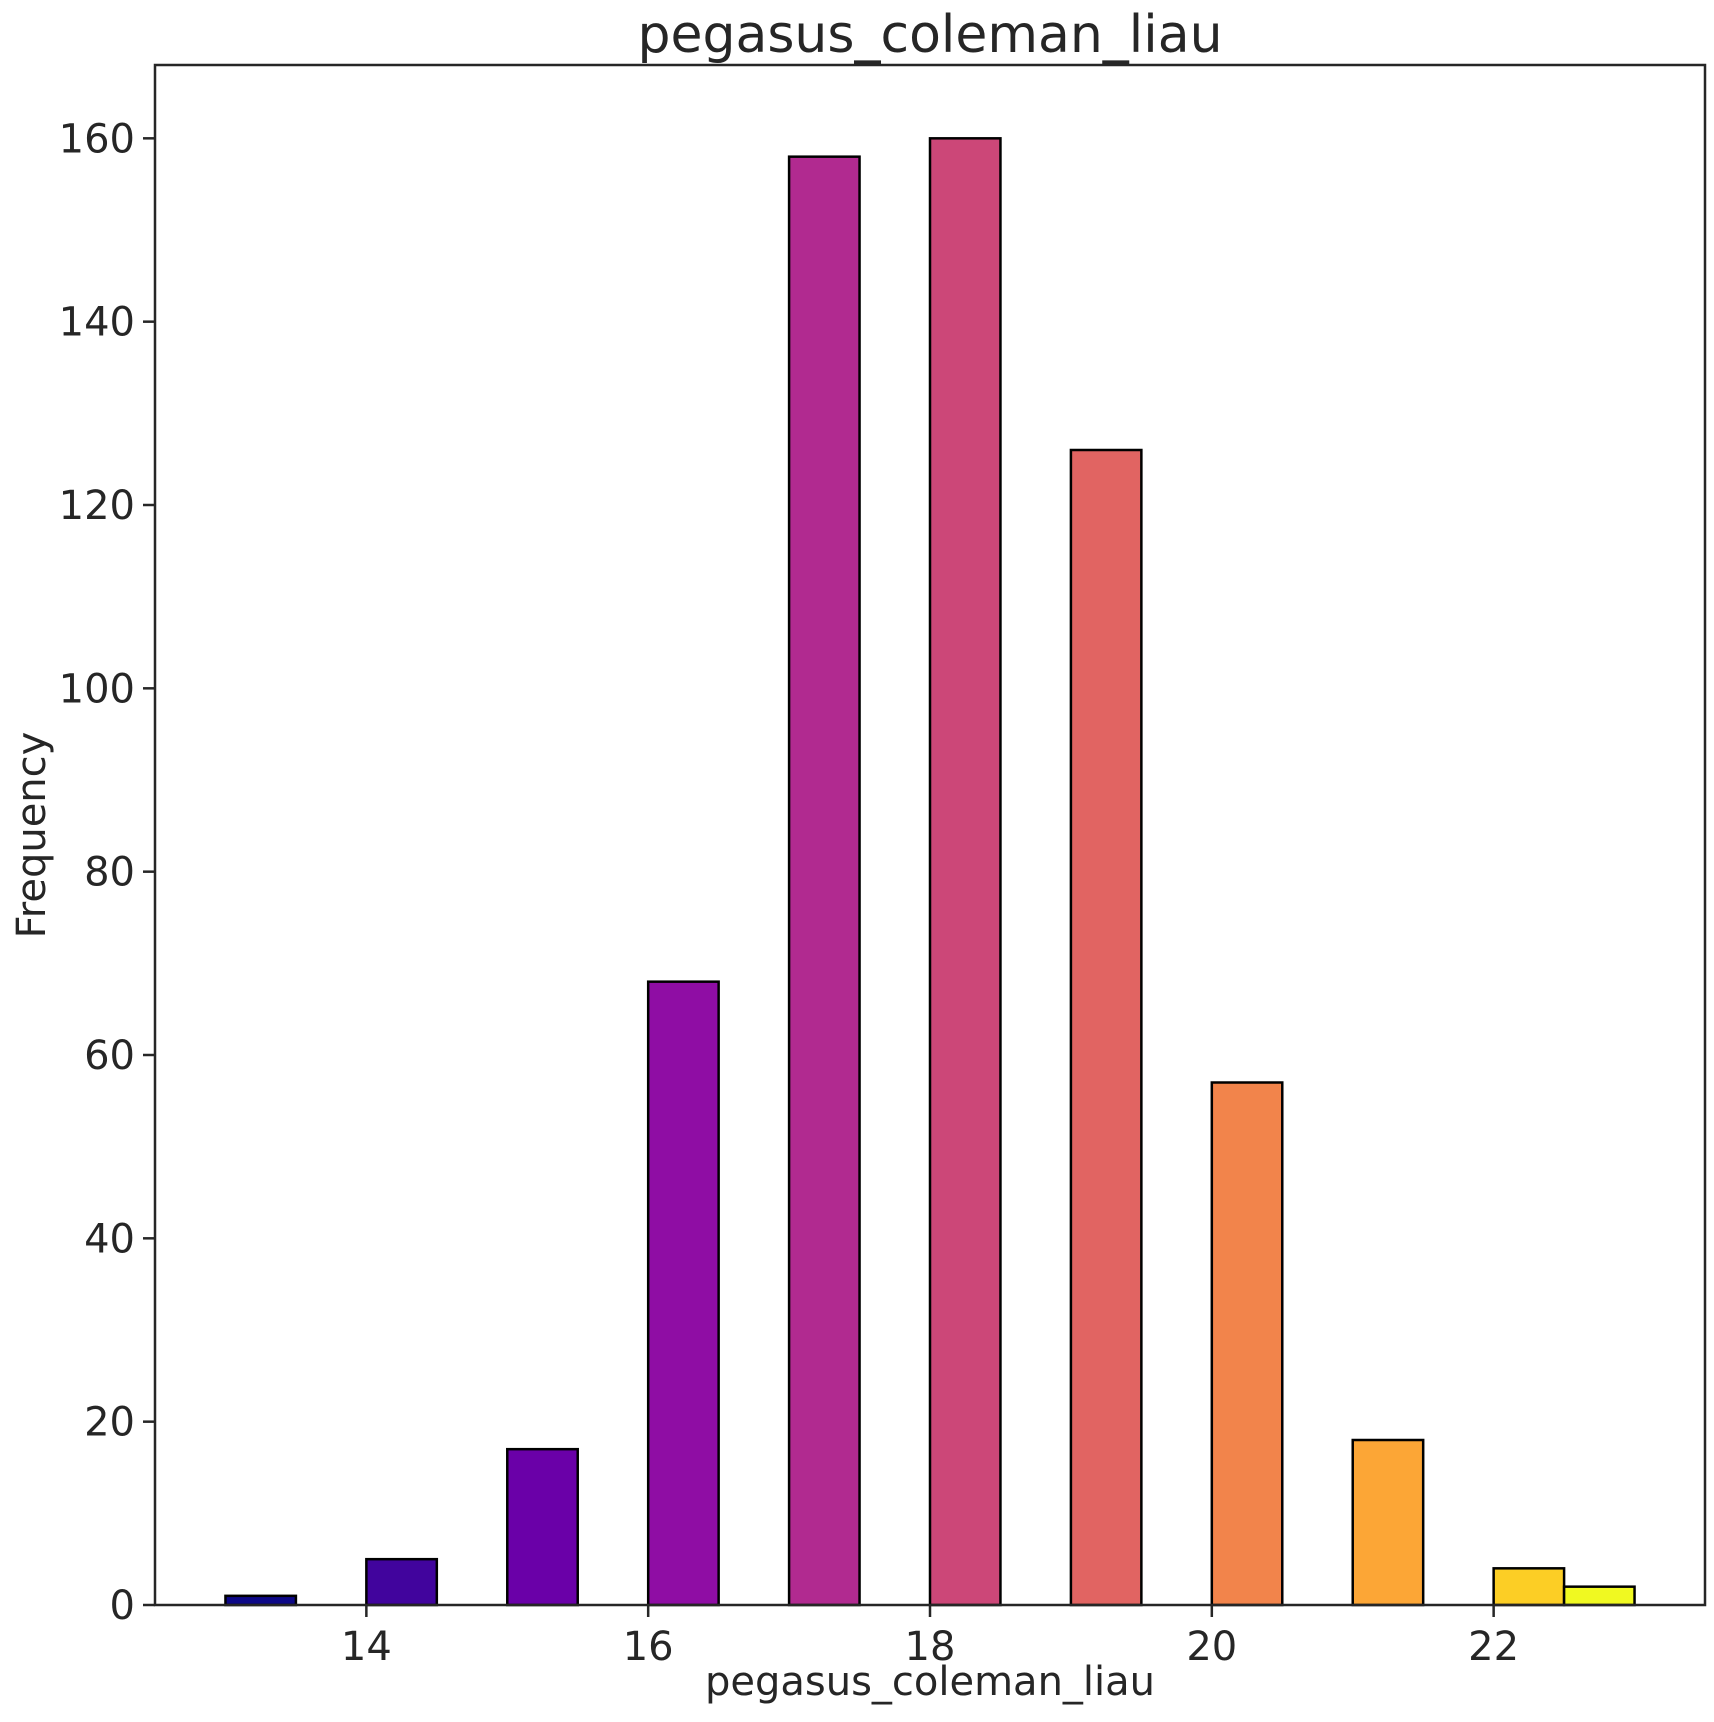  I want to click on y-axis-label: Frequency, so click(32, 835).